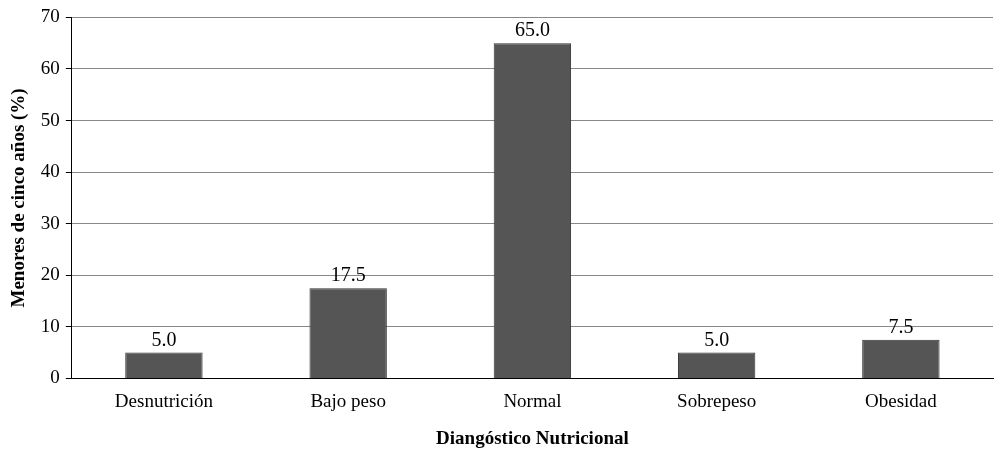  Describe the element at coordinates (532, 400) in the screenshot. I see `x-tick-label: Normal` at that location.